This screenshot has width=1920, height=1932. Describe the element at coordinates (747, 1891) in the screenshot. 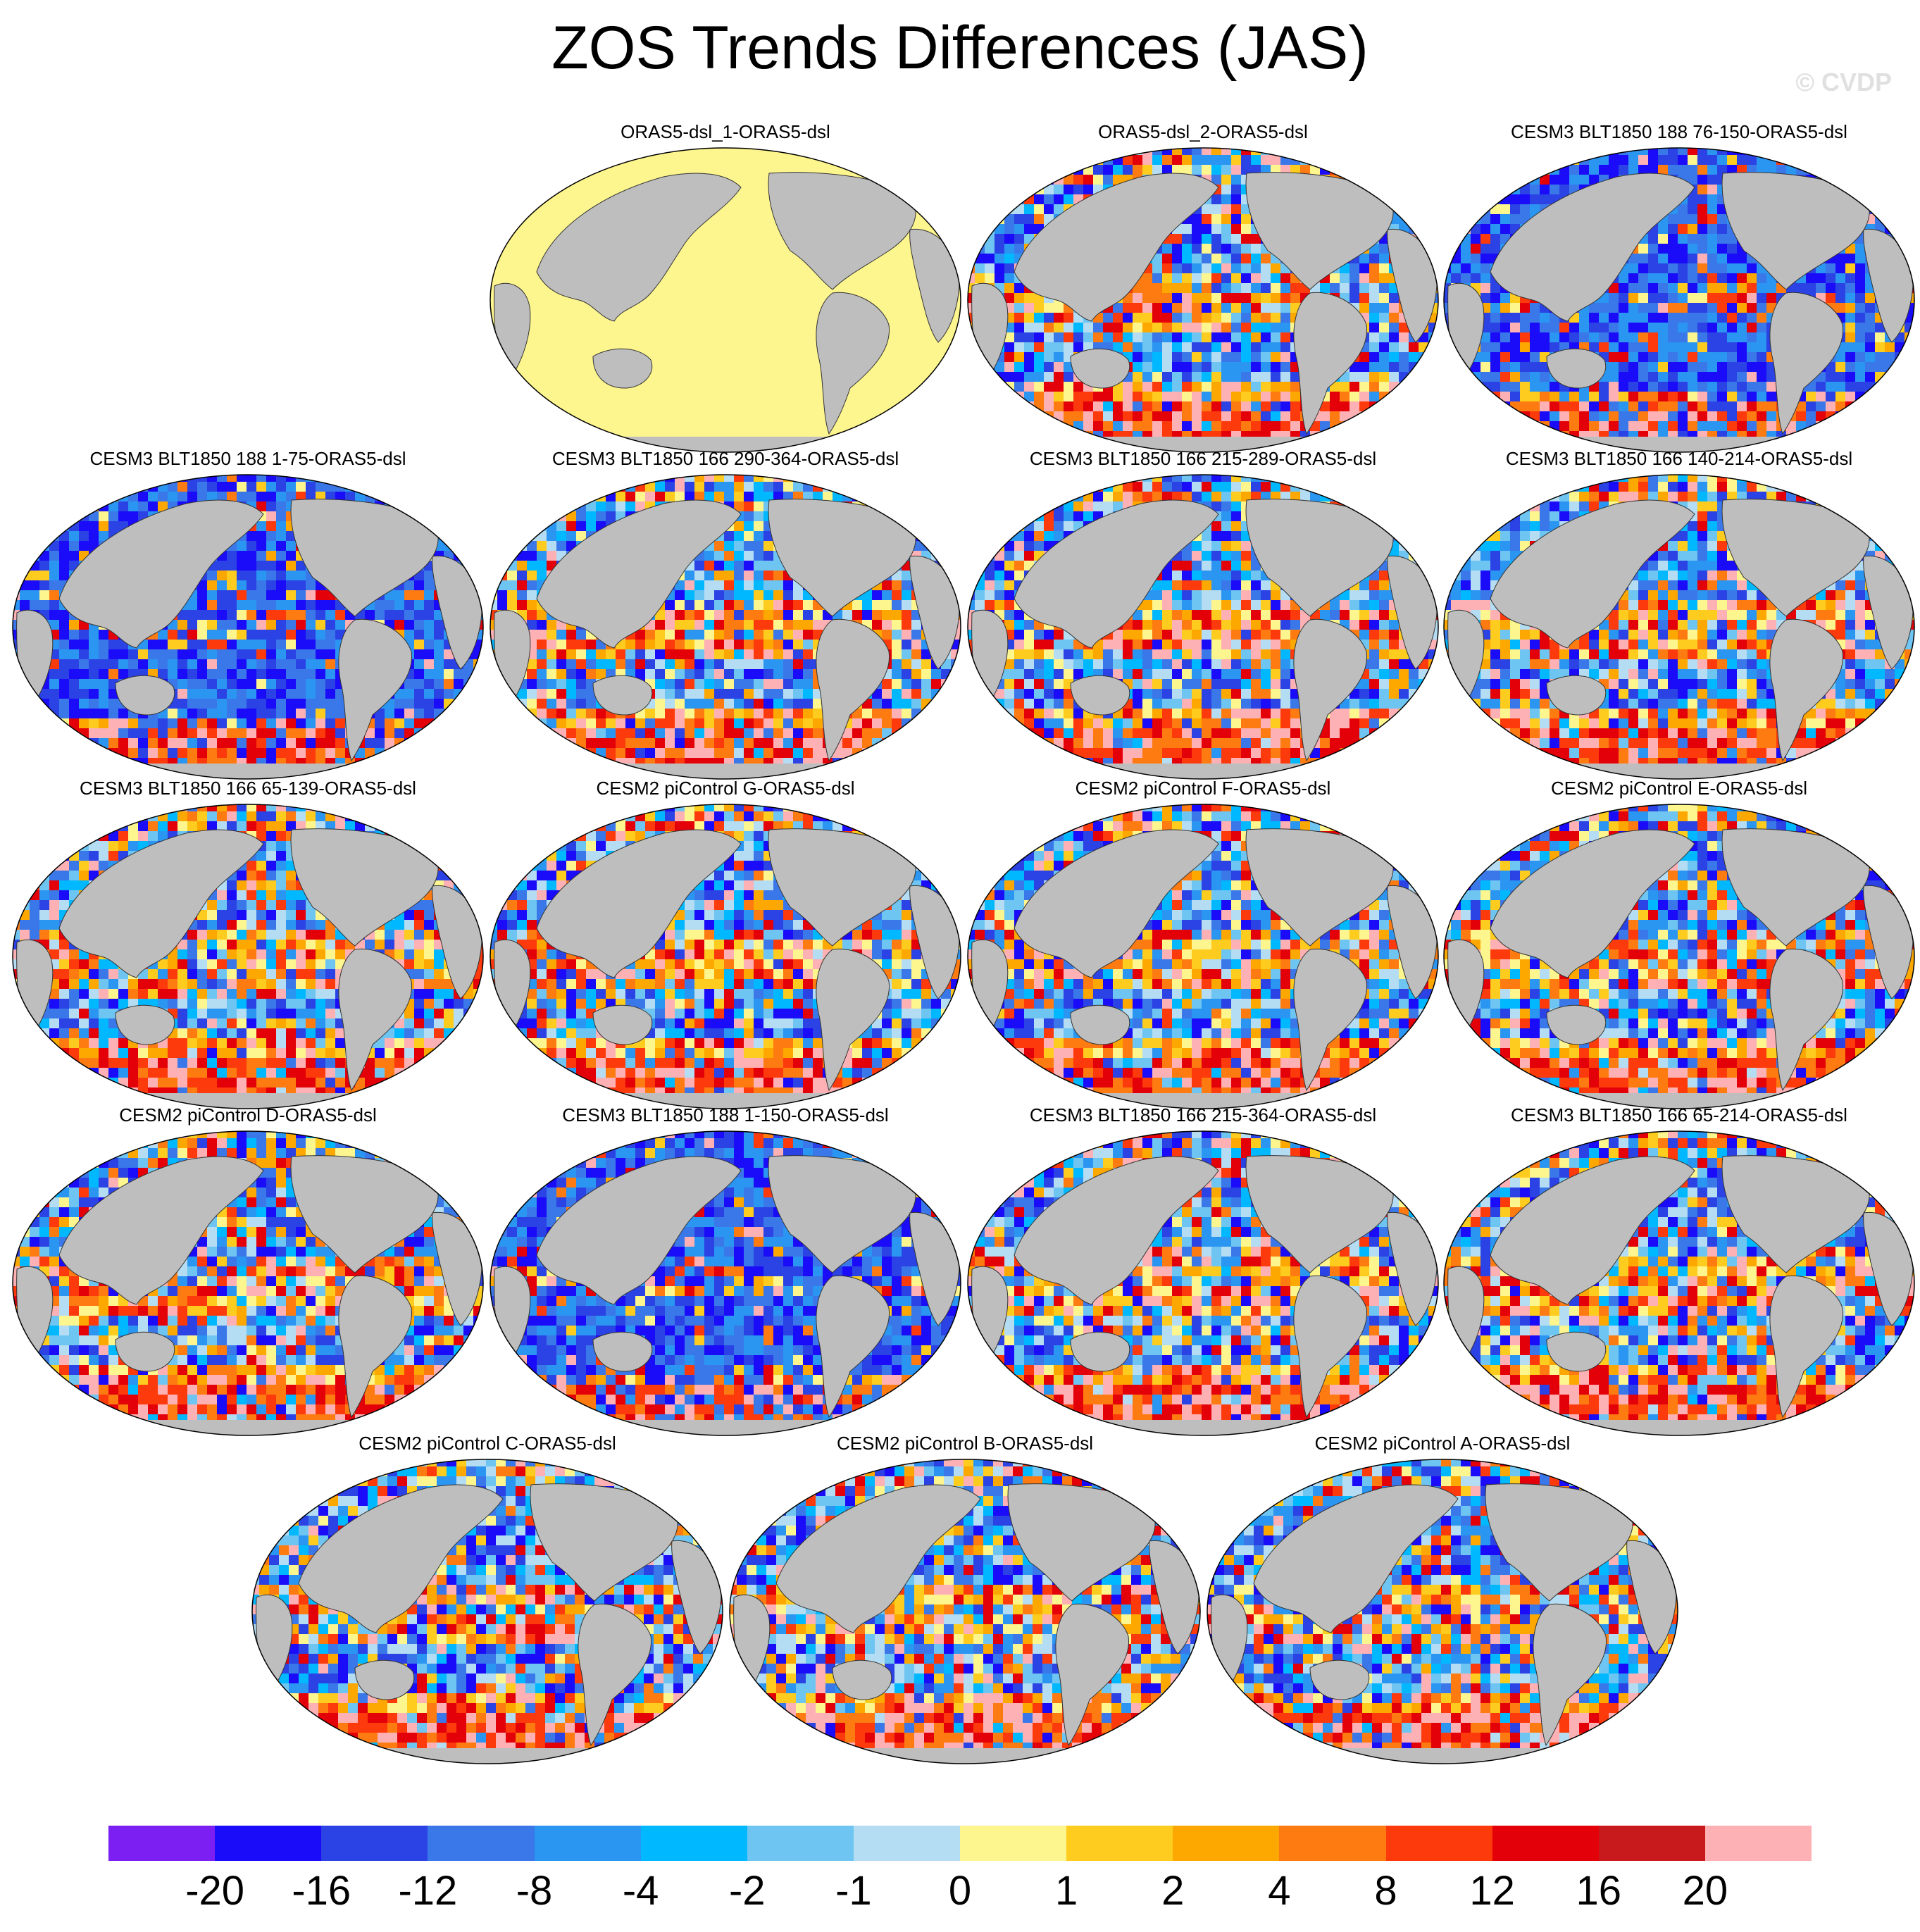

I see `colorbar-tick-label: -2` at that location.